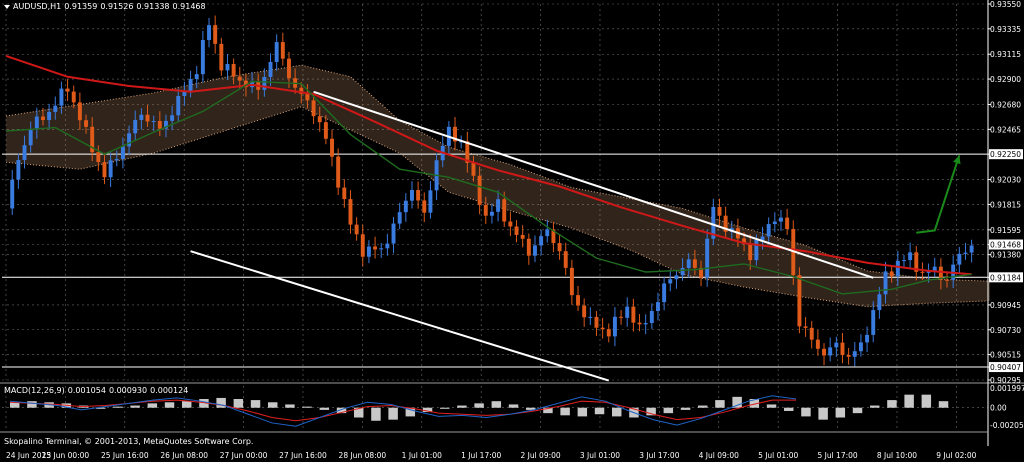  Describe the element at coordinates (1005, 255) in the screenshot. I see `y-tick-label: 0.91380` at that location.